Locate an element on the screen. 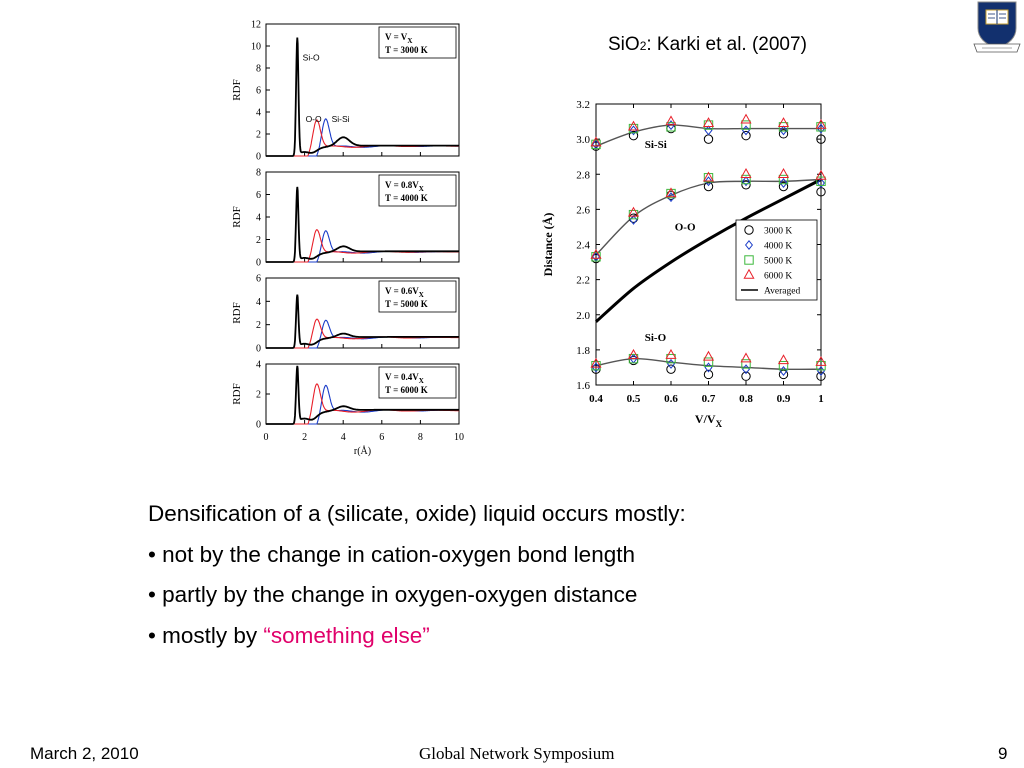 The image size is (1024, 768). distance-ytick-label: 3.2 is located at coordinates (583, 105).